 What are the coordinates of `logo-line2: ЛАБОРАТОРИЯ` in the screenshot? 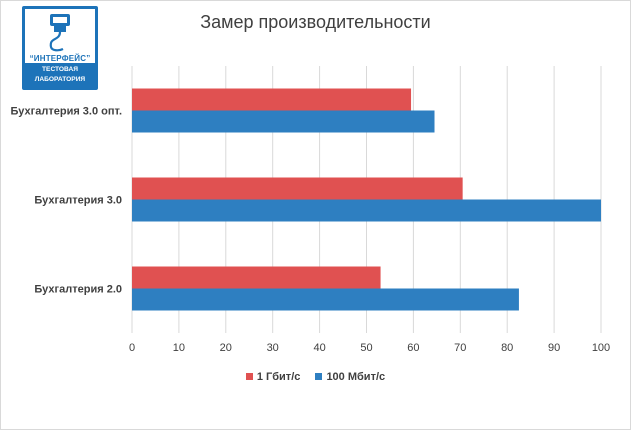 It's located at (60, 79).